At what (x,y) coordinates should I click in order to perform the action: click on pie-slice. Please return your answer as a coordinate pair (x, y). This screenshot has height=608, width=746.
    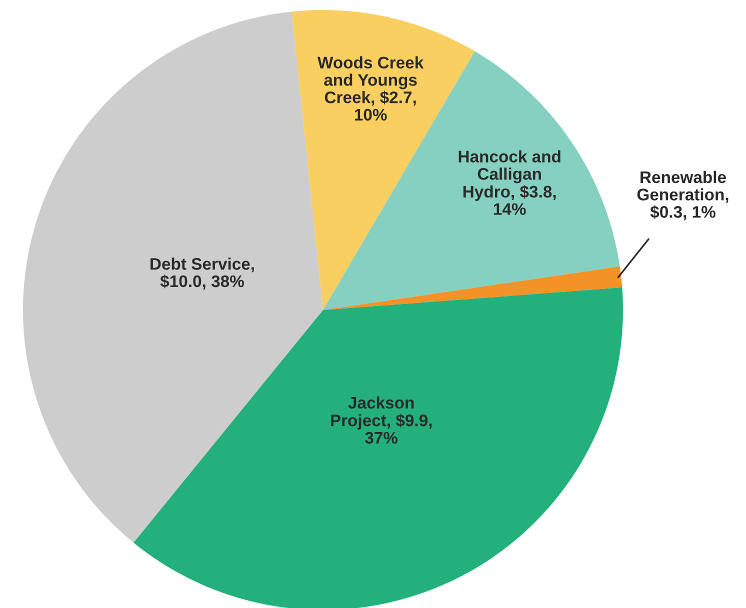
    Looking at the image, I should click on (472, 288).